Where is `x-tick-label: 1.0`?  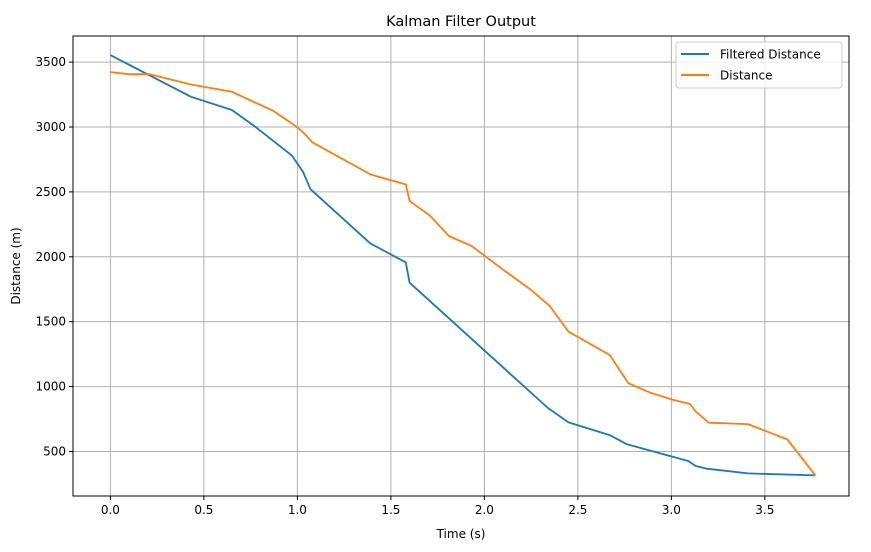
x-tick-label: 1.0 is located at coordinates (297, 510).